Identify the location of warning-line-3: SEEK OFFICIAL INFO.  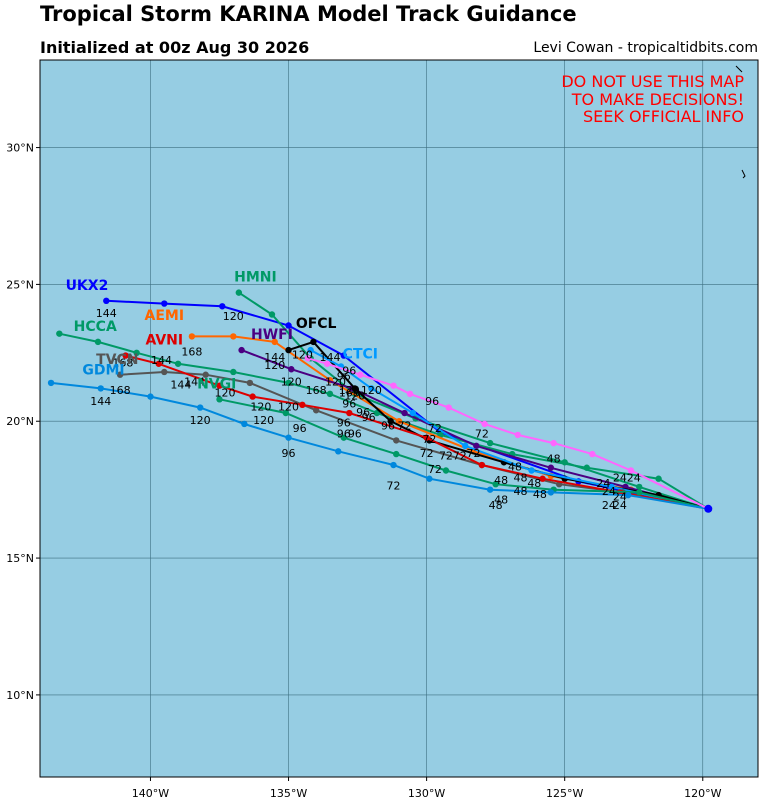
(663, 116).